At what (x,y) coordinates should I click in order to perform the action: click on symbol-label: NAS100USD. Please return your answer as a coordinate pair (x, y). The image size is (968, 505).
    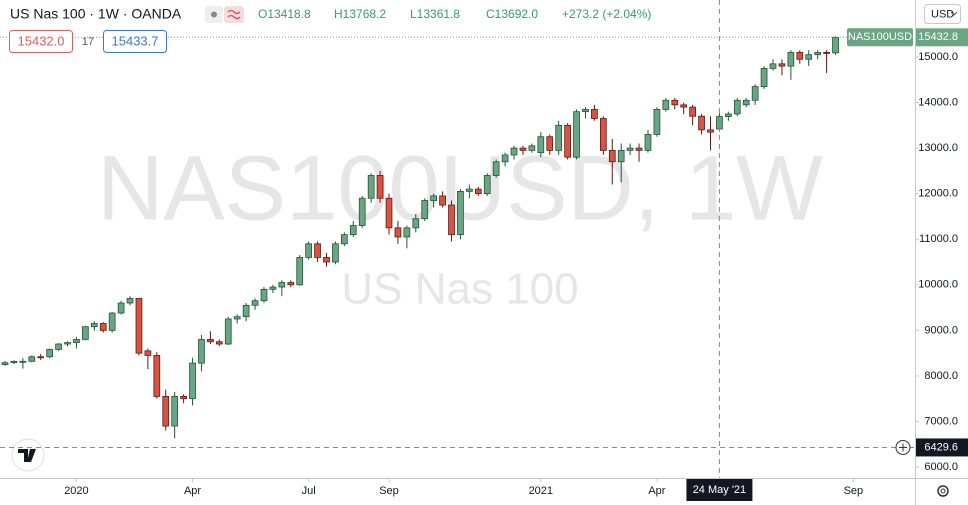
    Looking at the image, I should click on (880, 37).